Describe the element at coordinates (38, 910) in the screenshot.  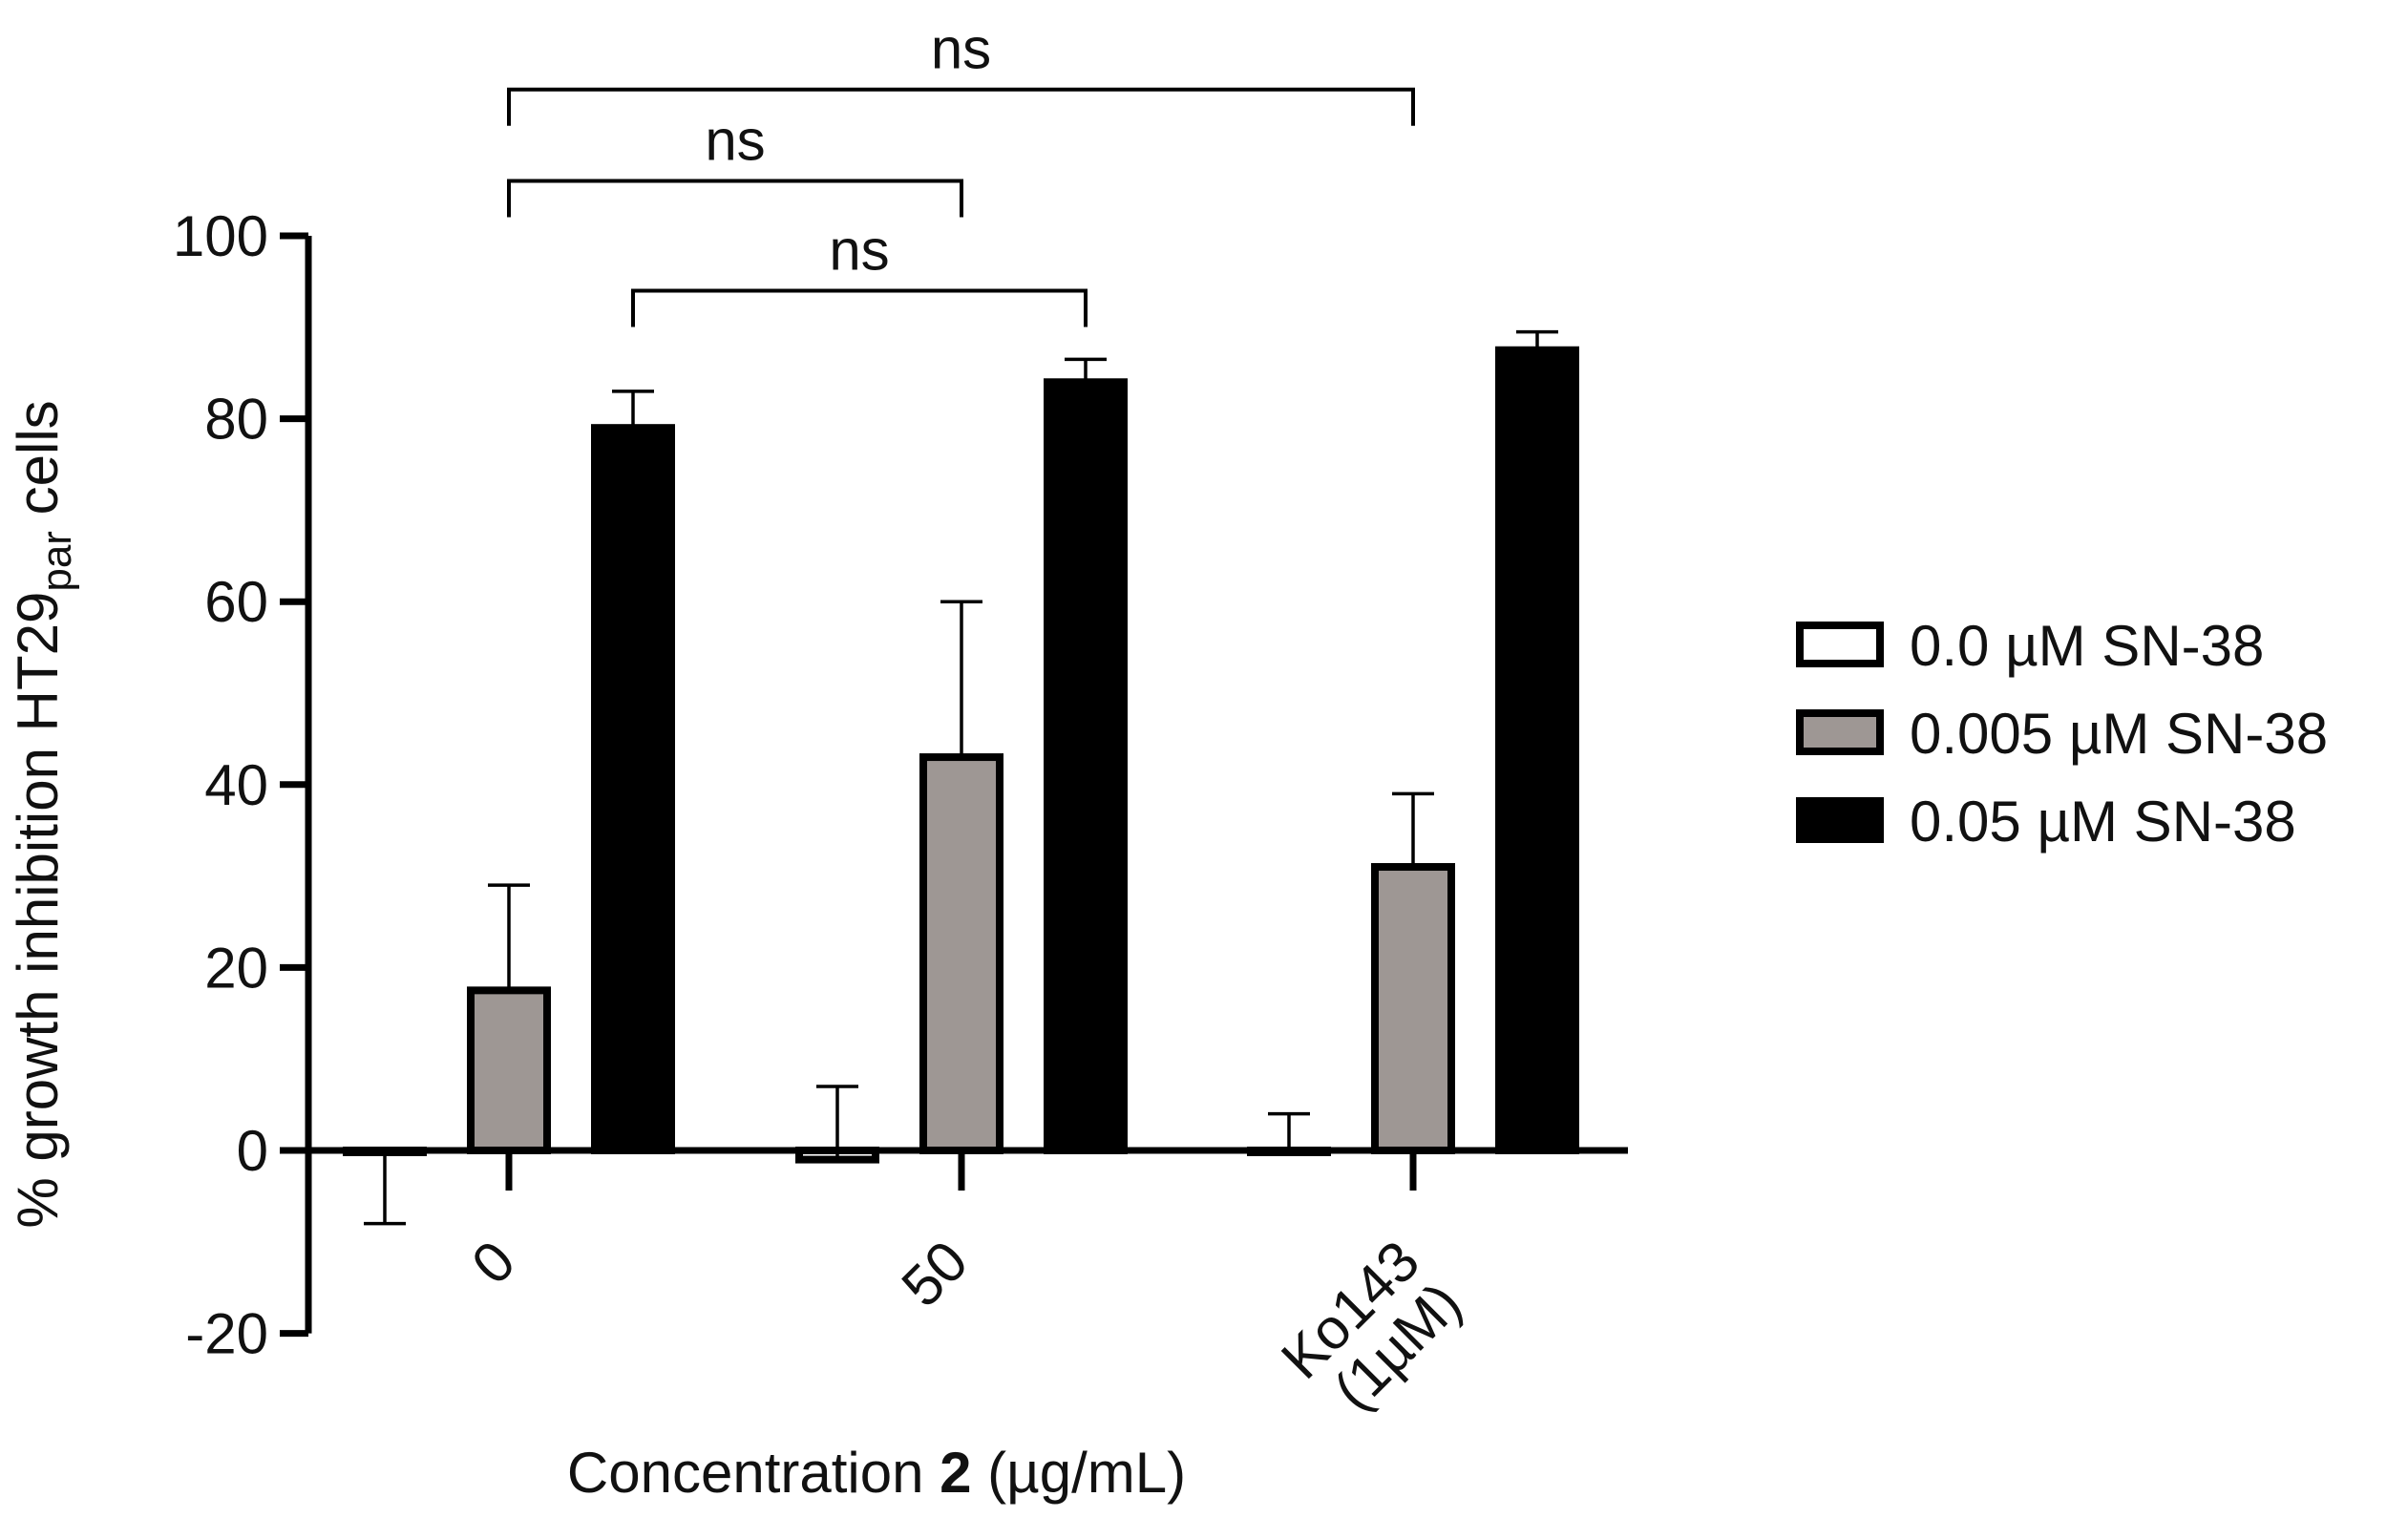
I see `y-axis-label-main: % growth inhibition HT29` at that location.